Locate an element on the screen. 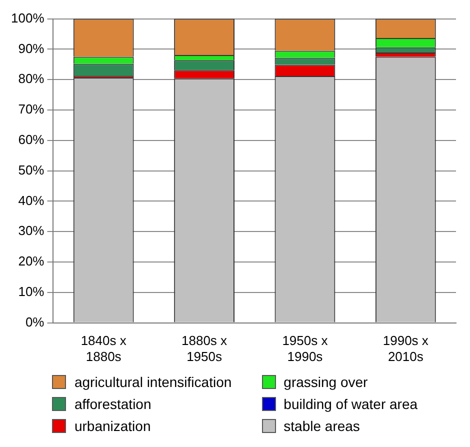 The width and height of the screenshot is (470, 447). y-tick-label: 40% is located at coordinates (31, 200).